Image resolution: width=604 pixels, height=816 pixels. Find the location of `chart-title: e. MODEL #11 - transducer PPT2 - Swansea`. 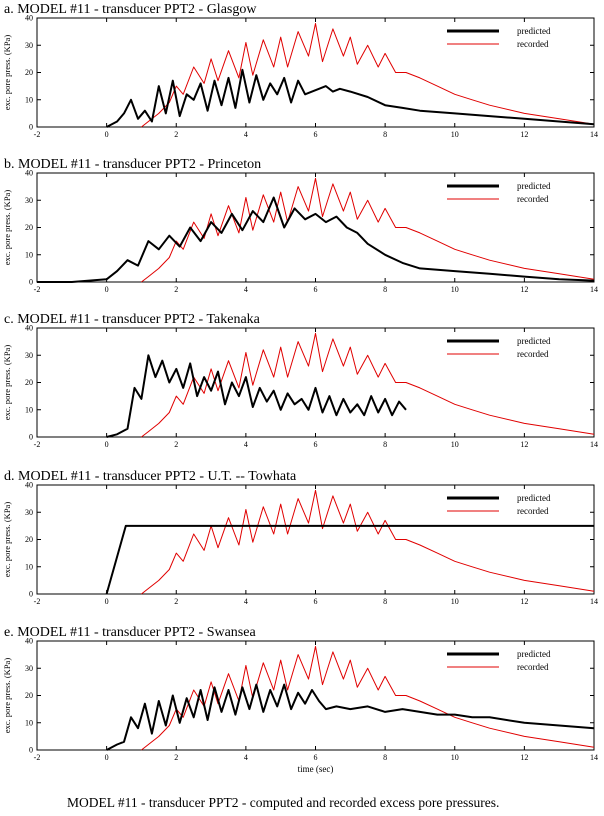

chart-title: e. MODEL #11 - transducer PPT2 - Swansea is located at coordinates (130, 632).